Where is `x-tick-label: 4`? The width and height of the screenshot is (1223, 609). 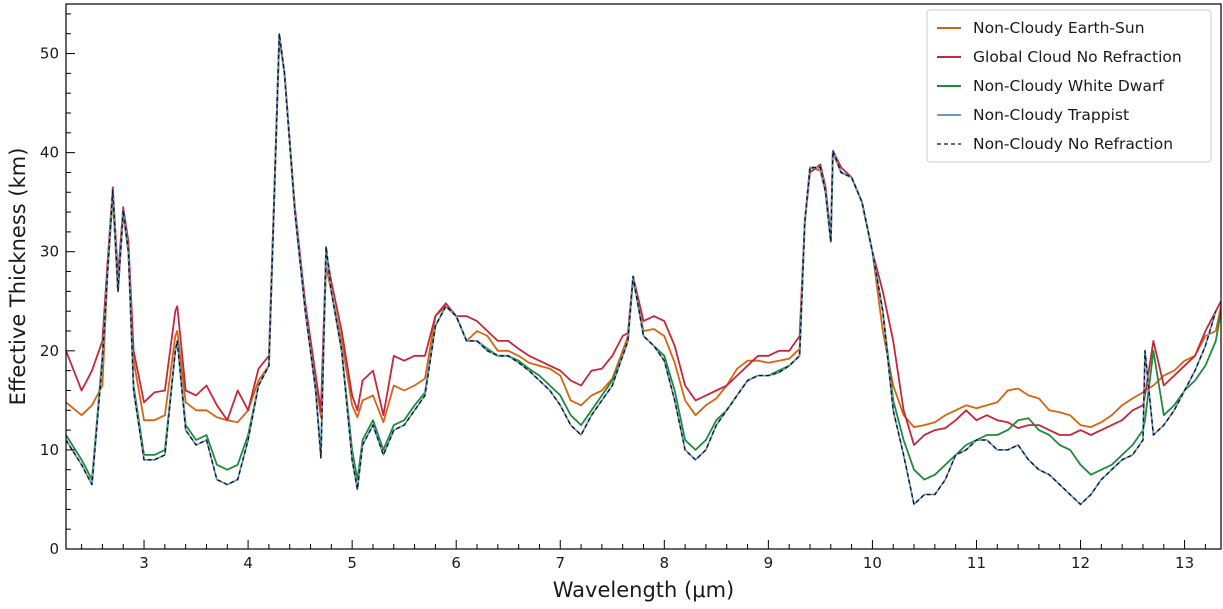 x-tick-label: 4 is located at coordinates (248, 563).